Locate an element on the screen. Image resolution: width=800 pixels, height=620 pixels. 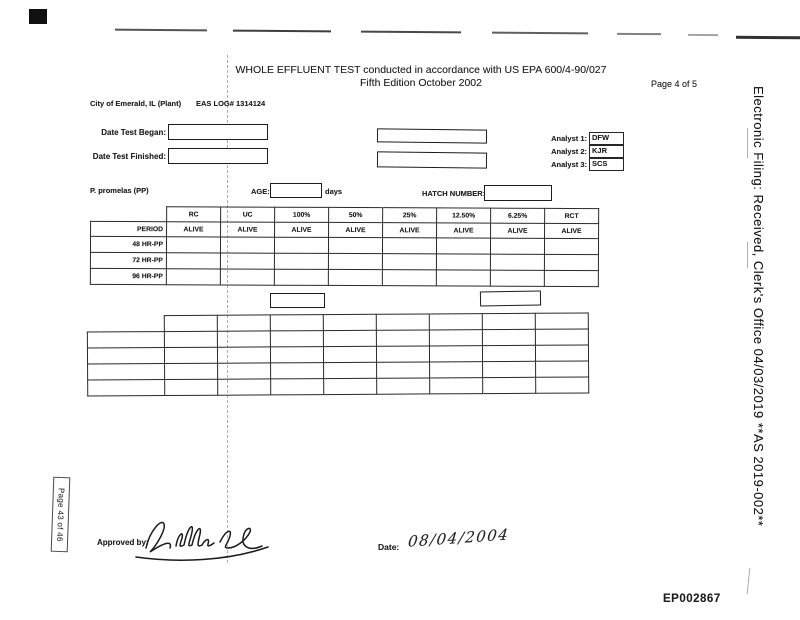
hatch-number-field is located at coordinates (518, 193).